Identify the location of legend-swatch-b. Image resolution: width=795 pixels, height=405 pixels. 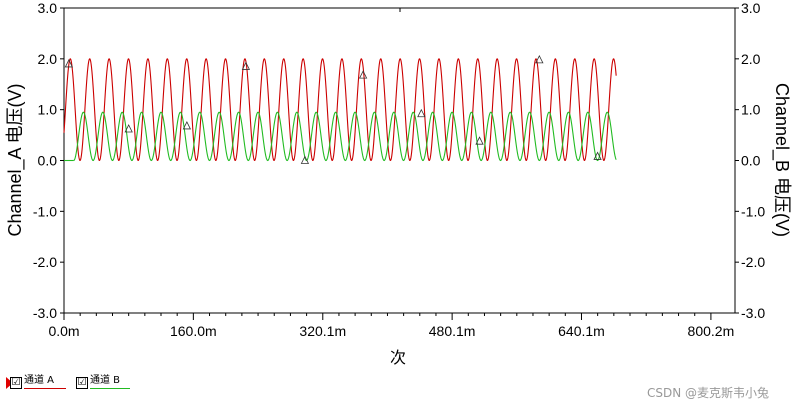
(110, 388).